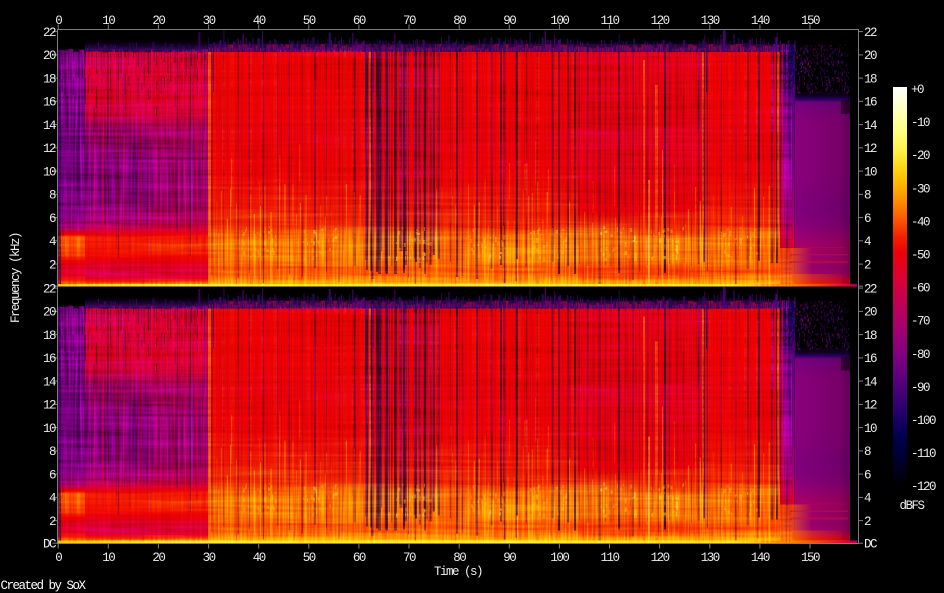  I want to click on svg-text: -40, so click(920, 222).